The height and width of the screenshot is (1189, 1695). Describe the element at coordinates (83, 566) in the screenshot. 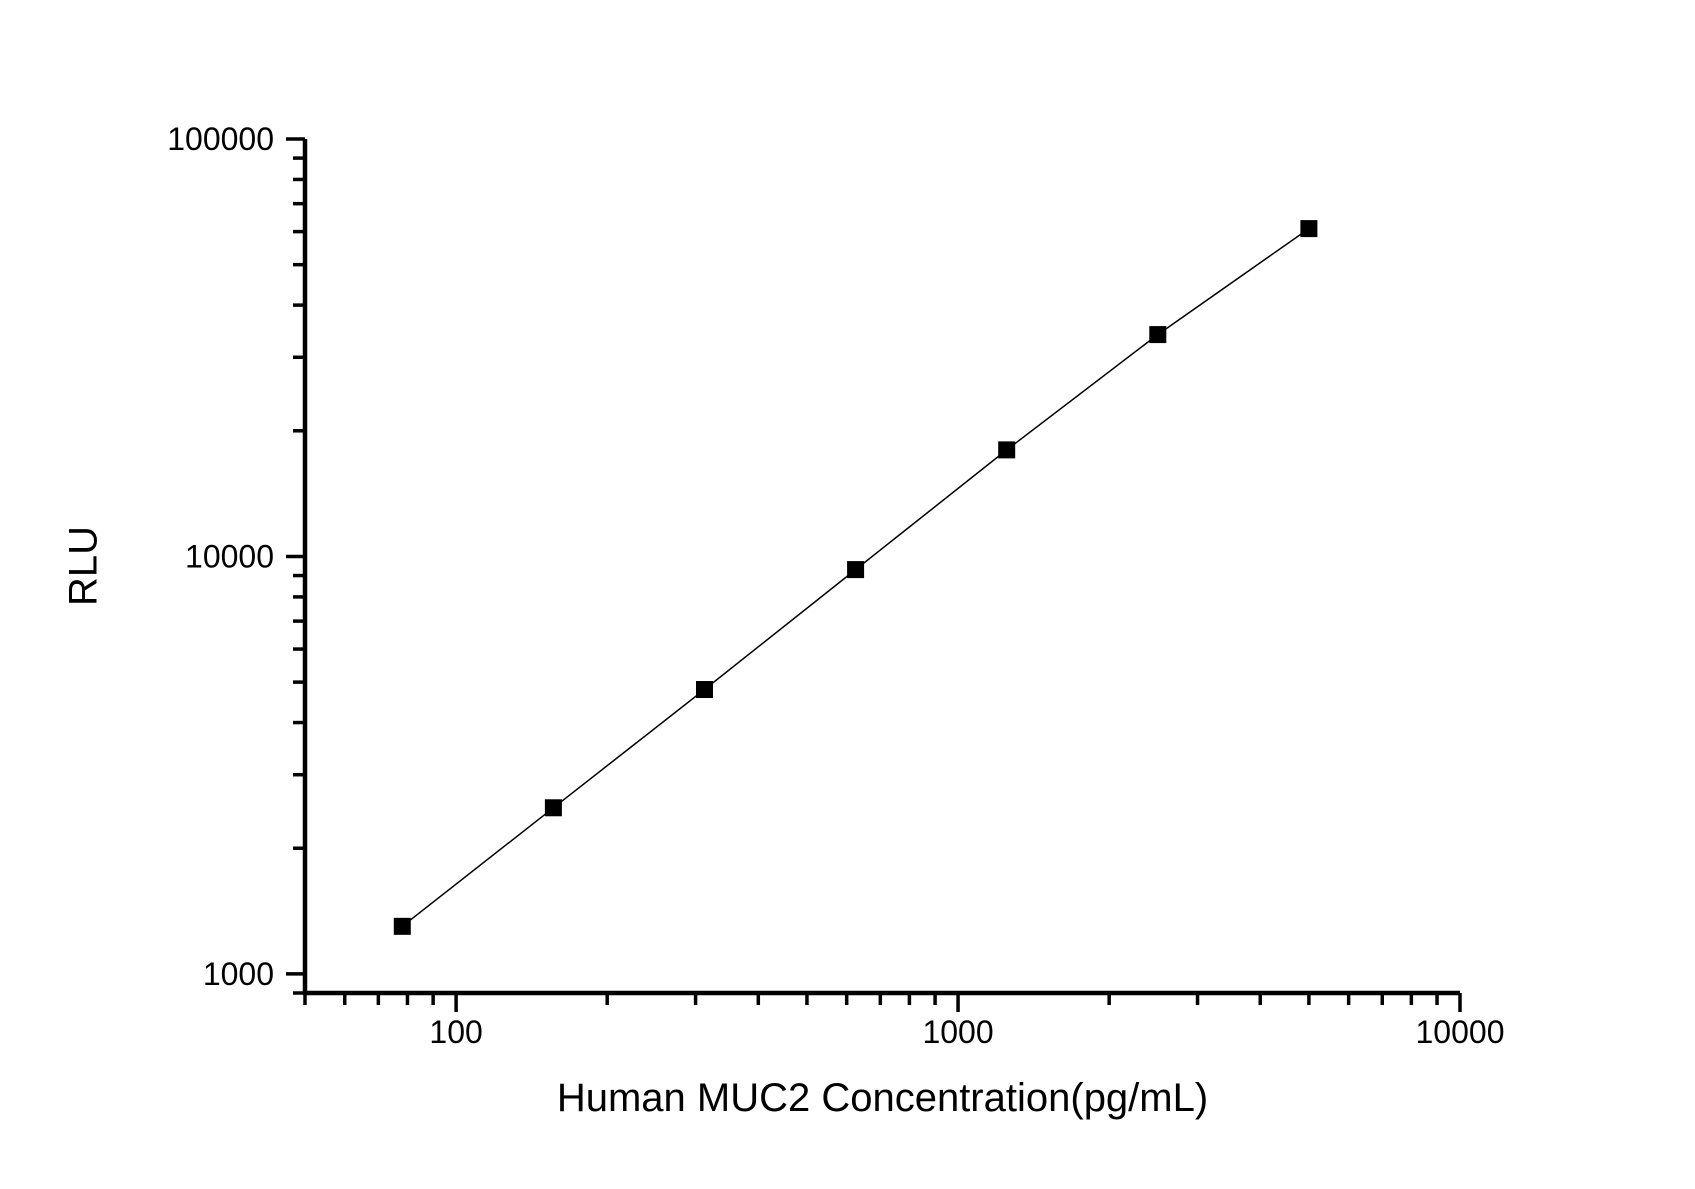

I see `y-axis-title: RLU` at that location.